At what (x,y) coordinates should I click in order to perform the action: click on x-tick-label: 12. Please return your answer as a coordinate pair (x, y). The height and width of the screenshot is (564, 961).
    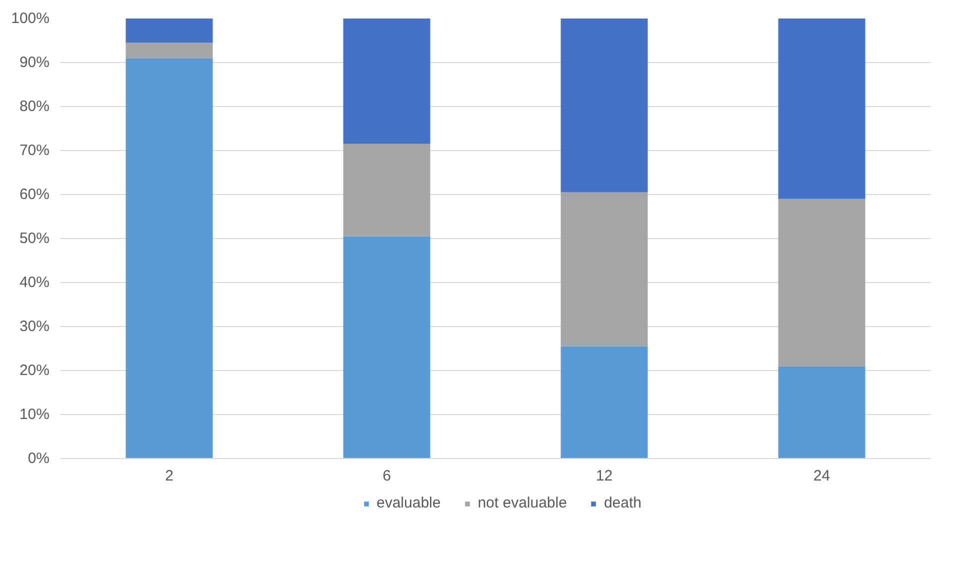
    Looking at the image, I should click on (604, 476).